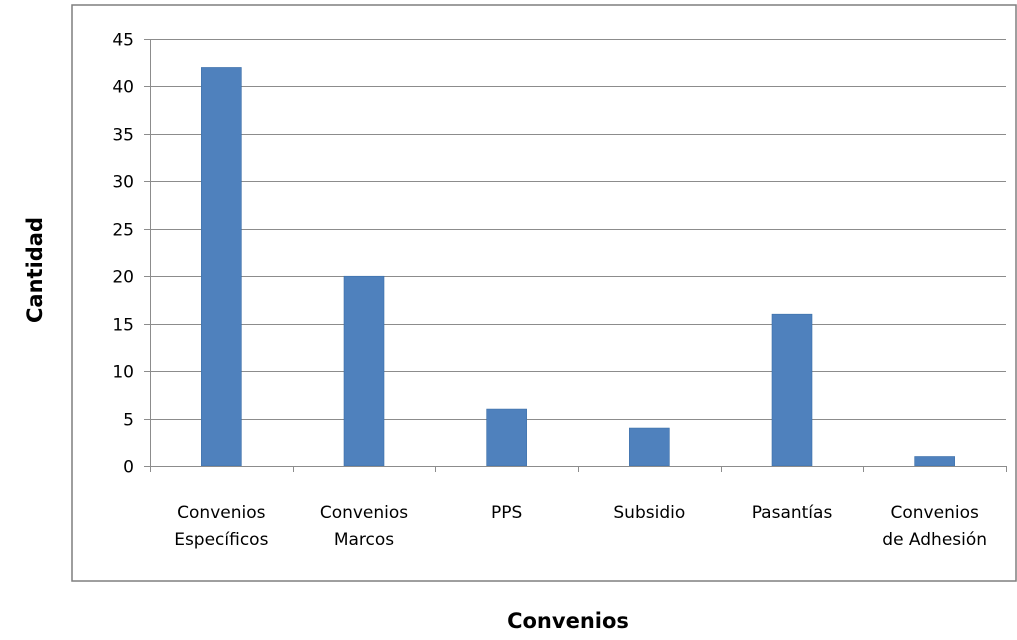  What do you see at coordinates (123, 183) in the screenshot?
I see `y-tick-label: 30` at bounding box center [123, 183].